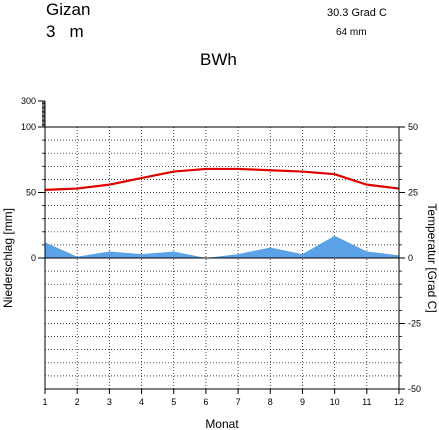  What do you see at coordinates (68, 9) in the screenshot?
I see `station-name: Gizan` at bounding box center [68, 9].